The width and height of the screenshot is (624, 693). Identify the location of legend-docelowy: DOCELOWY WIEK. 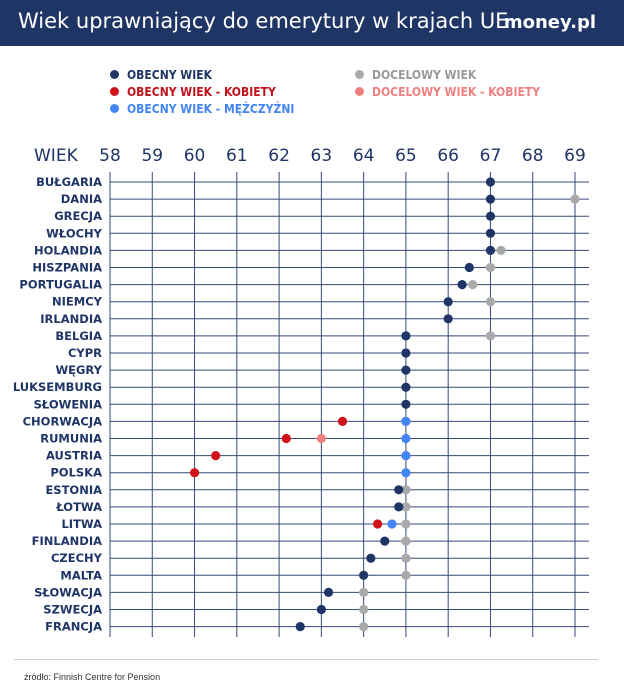
(415, 75).